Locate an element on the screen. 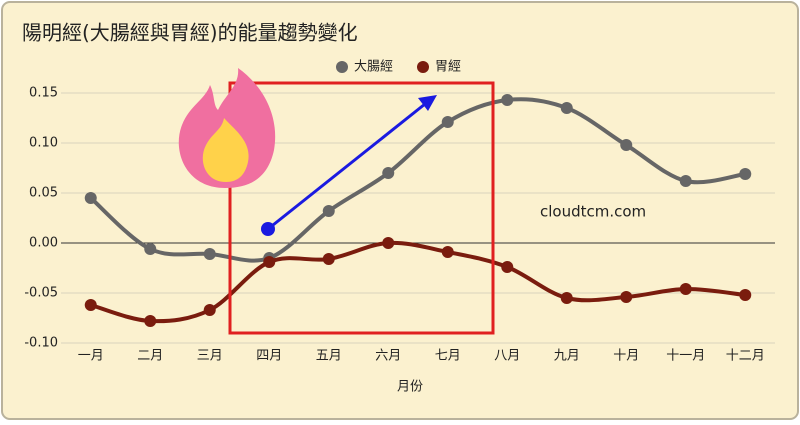 This screenshot has height=425, width=800. fire-icon is located at coordinates (227, 128).